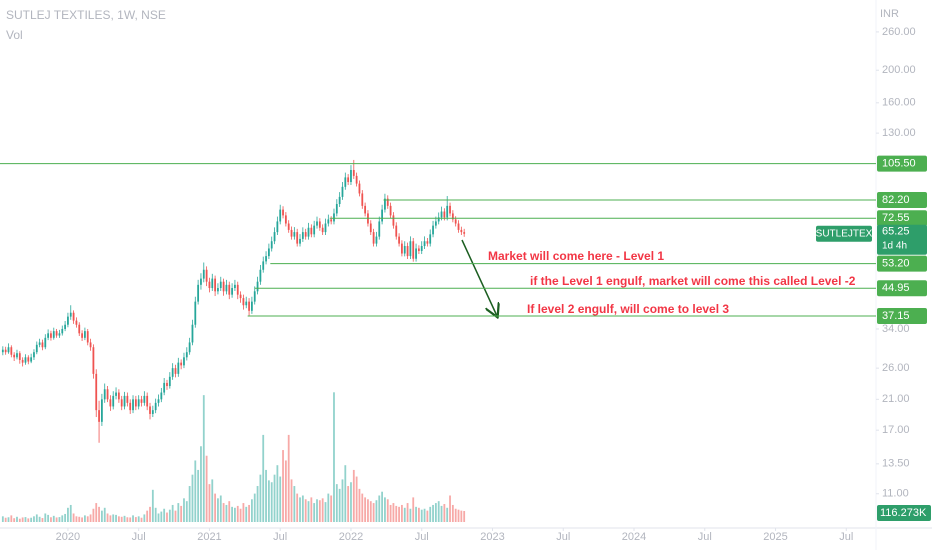 The height and width of the screenshot is (550, 932). Describe the element at coordinates (634, 537) in the screenshot. I see `x-tick-label: 2024` at that location.